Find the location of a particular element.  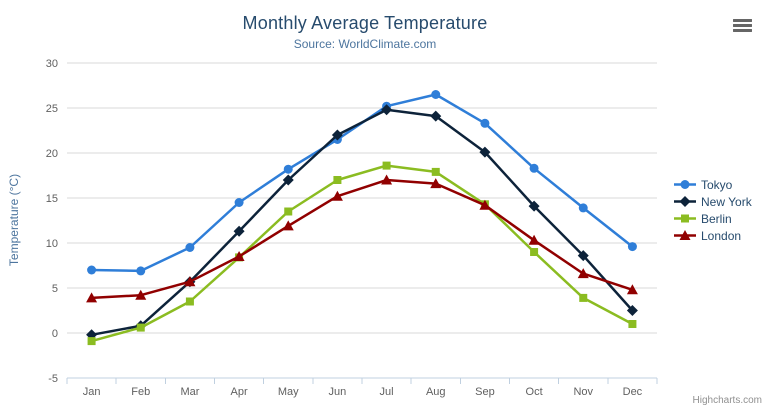

chart-title: Monthly Average Temperature is located at coordinates (365, 23).